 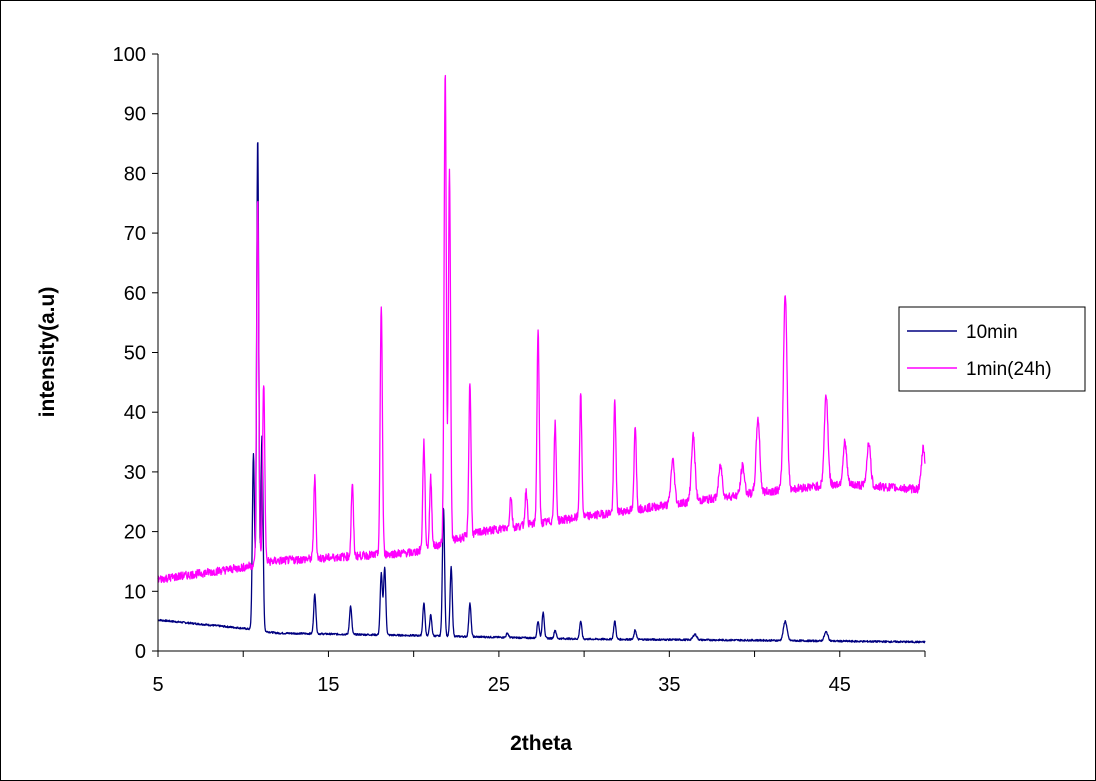 I want to click on y-tick-label: 10, so click(x=135, y=592).